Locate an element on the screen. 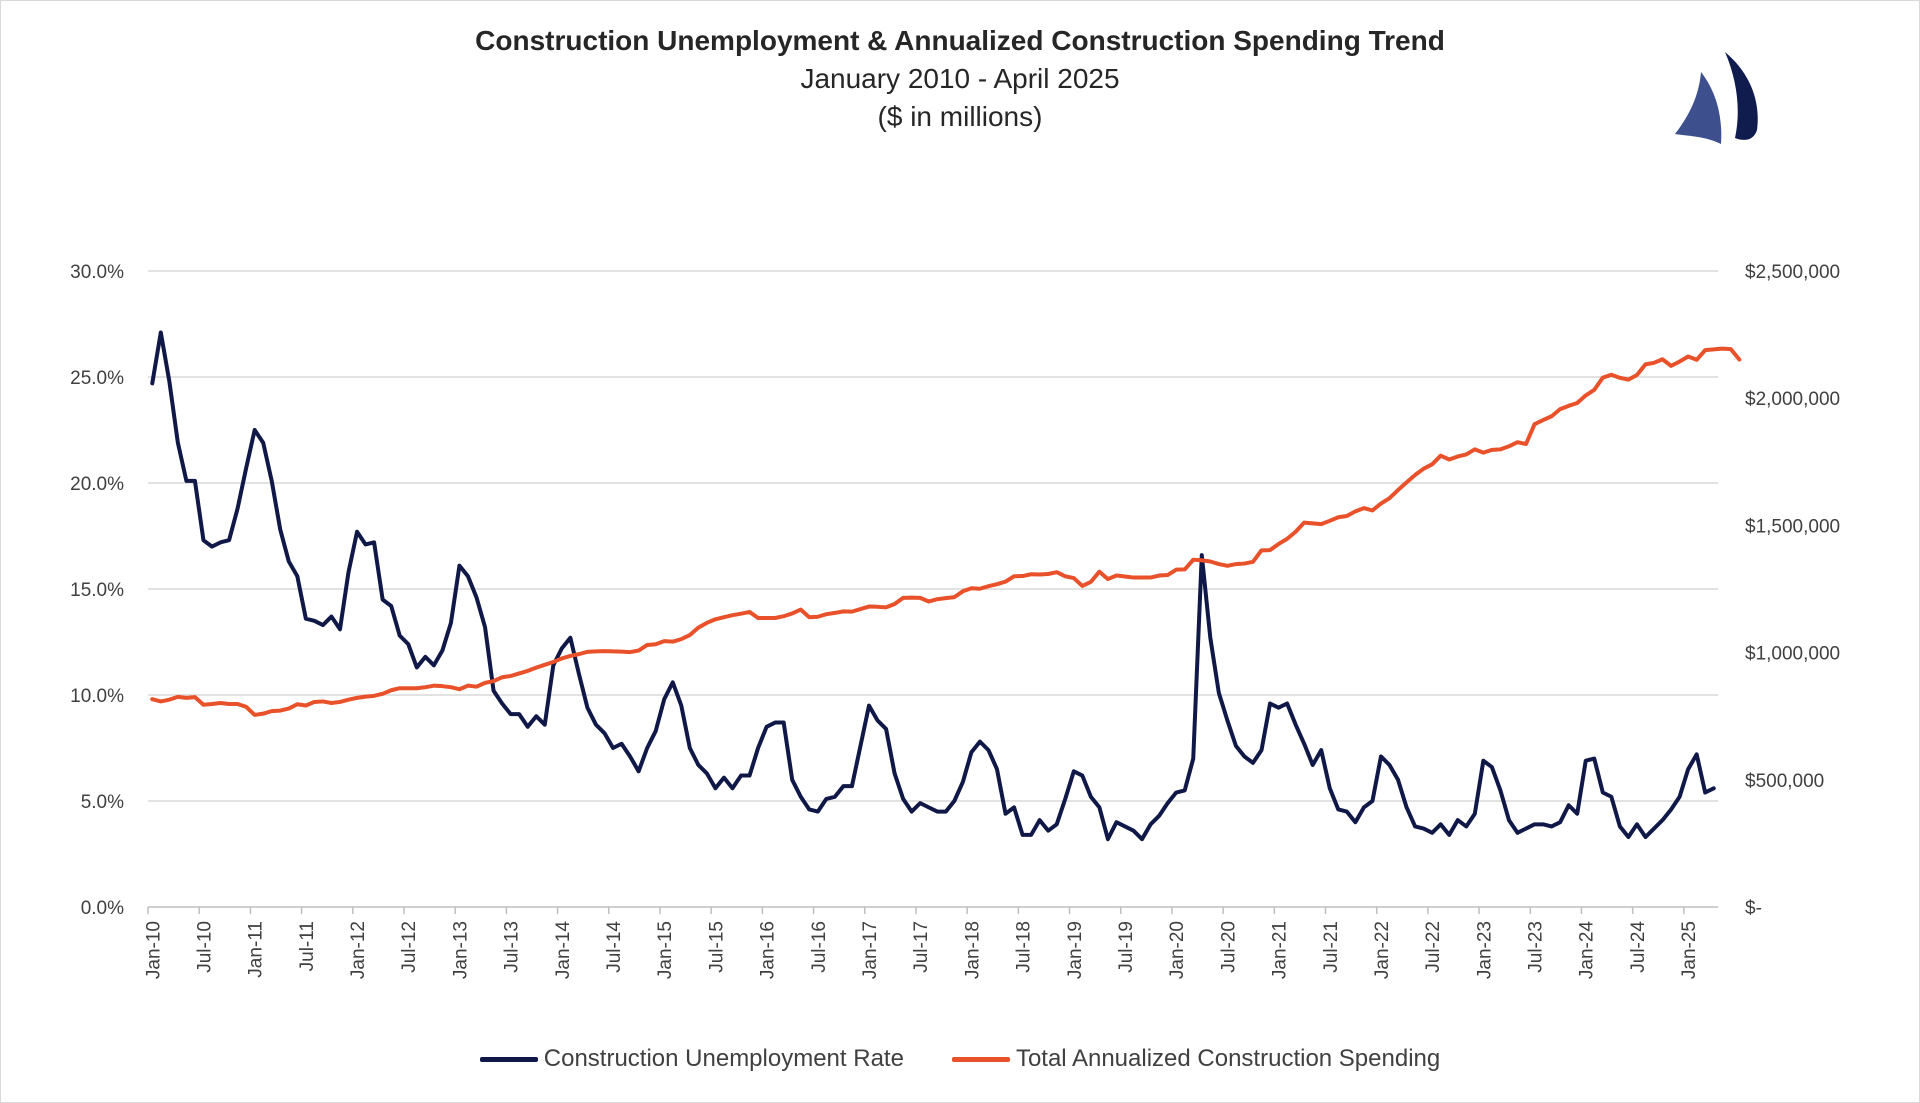  y-right-tick-label: $2,000,000 is located at coordinates (1792, 399).